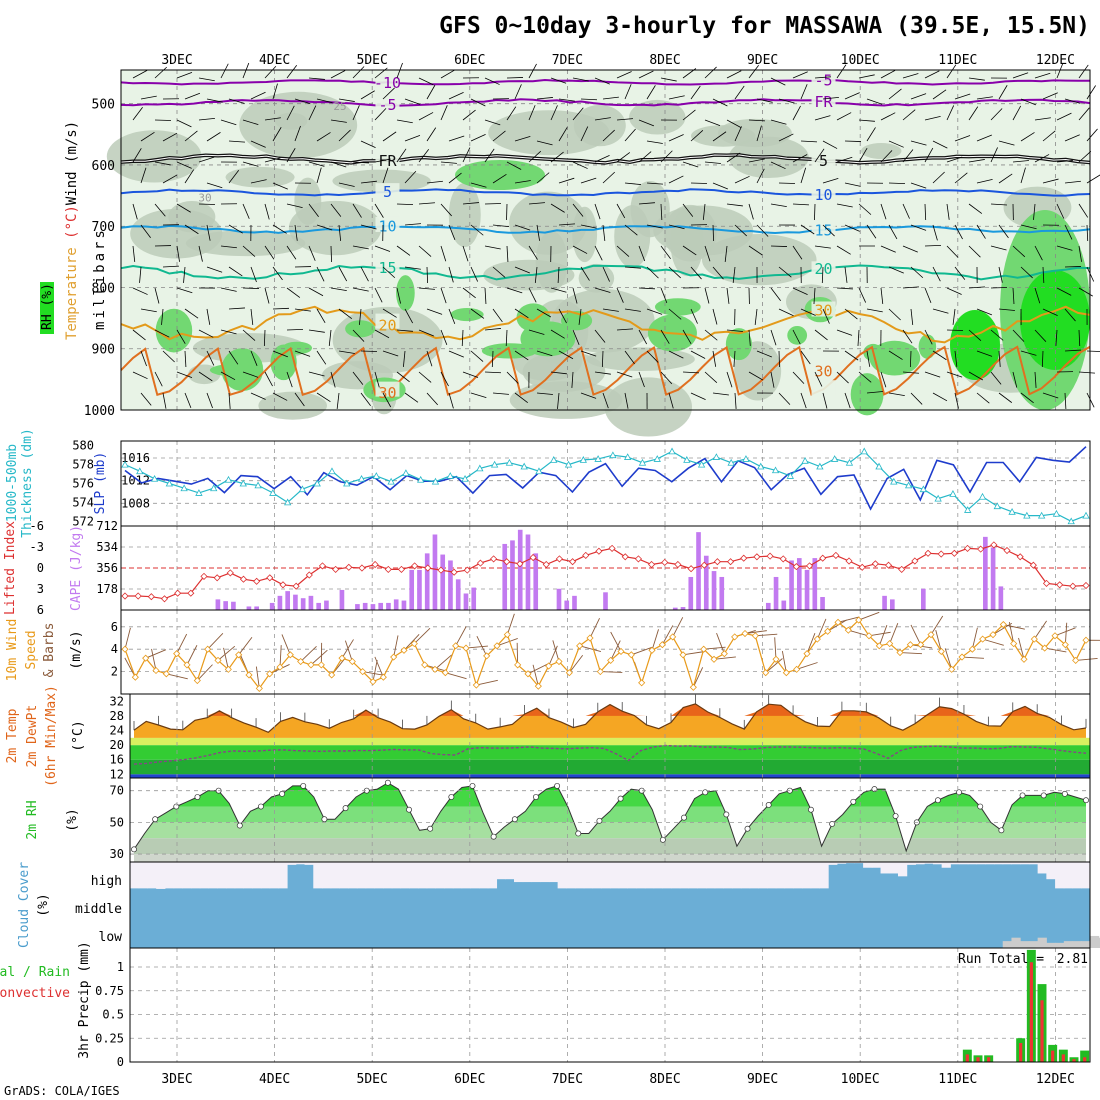  I want to click on temp-tick: 24, so click(117, 731).